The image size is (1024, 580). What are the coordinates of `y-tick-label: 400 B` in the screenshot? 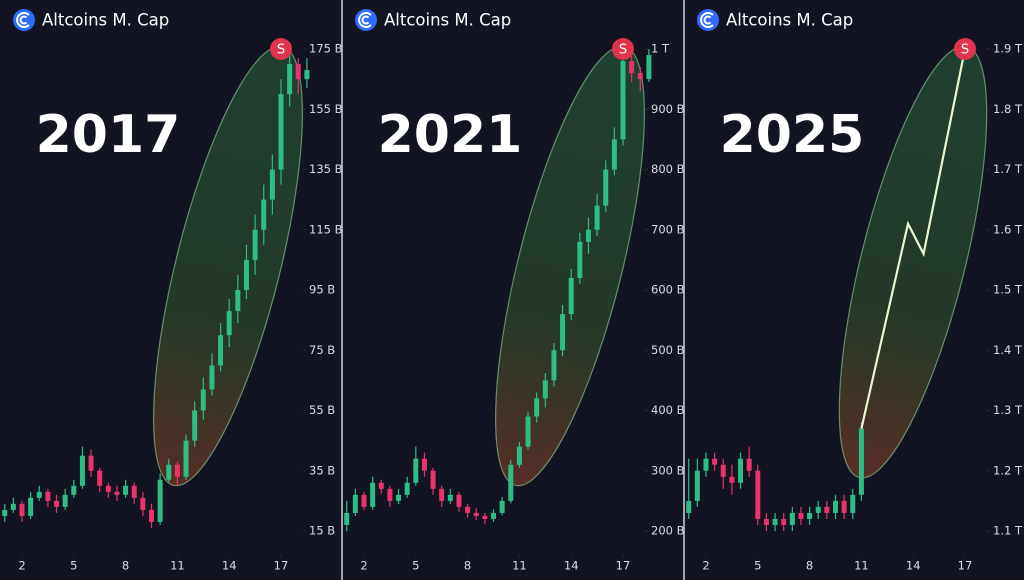 It's located at (668, 410).